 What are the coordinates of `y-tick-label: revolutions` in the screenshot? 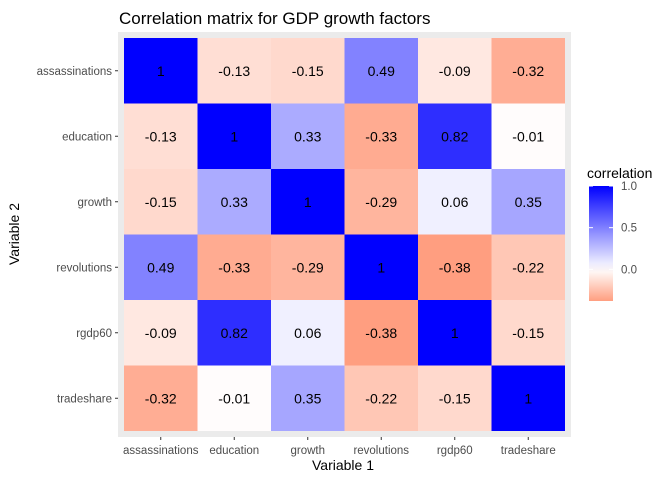 It's located at (84, 268).